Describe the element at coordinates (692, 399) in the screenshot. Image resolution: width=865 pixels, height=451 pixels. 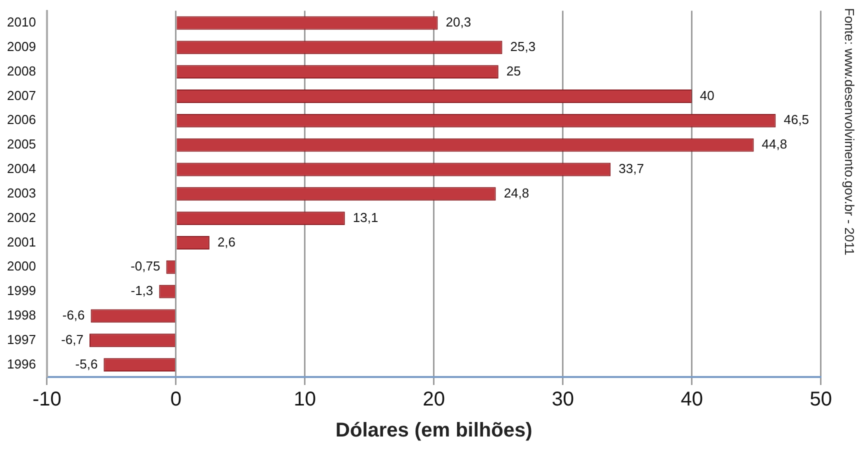
I see `x-tick-label: 40` at that location.